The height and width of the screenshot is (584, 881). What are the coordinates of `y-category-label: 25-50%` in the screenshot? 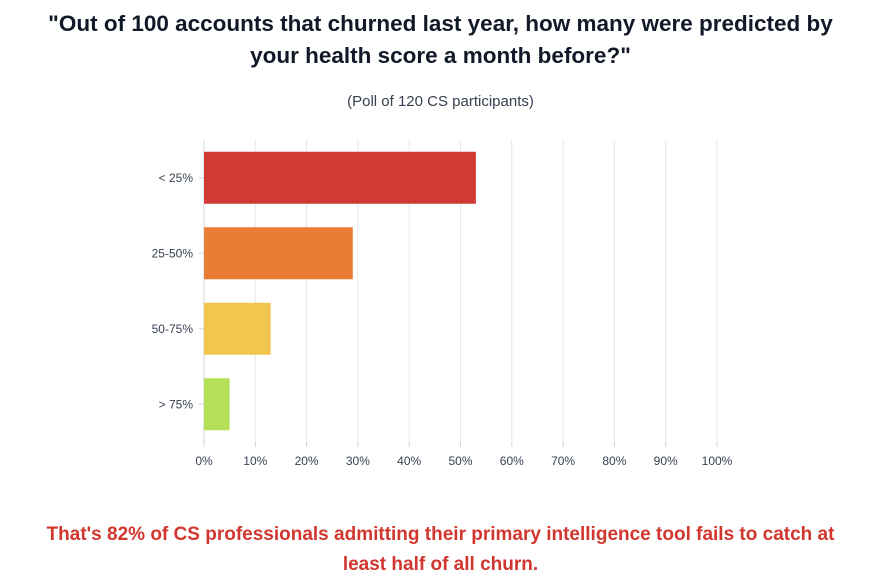 It's located at (173, 253).